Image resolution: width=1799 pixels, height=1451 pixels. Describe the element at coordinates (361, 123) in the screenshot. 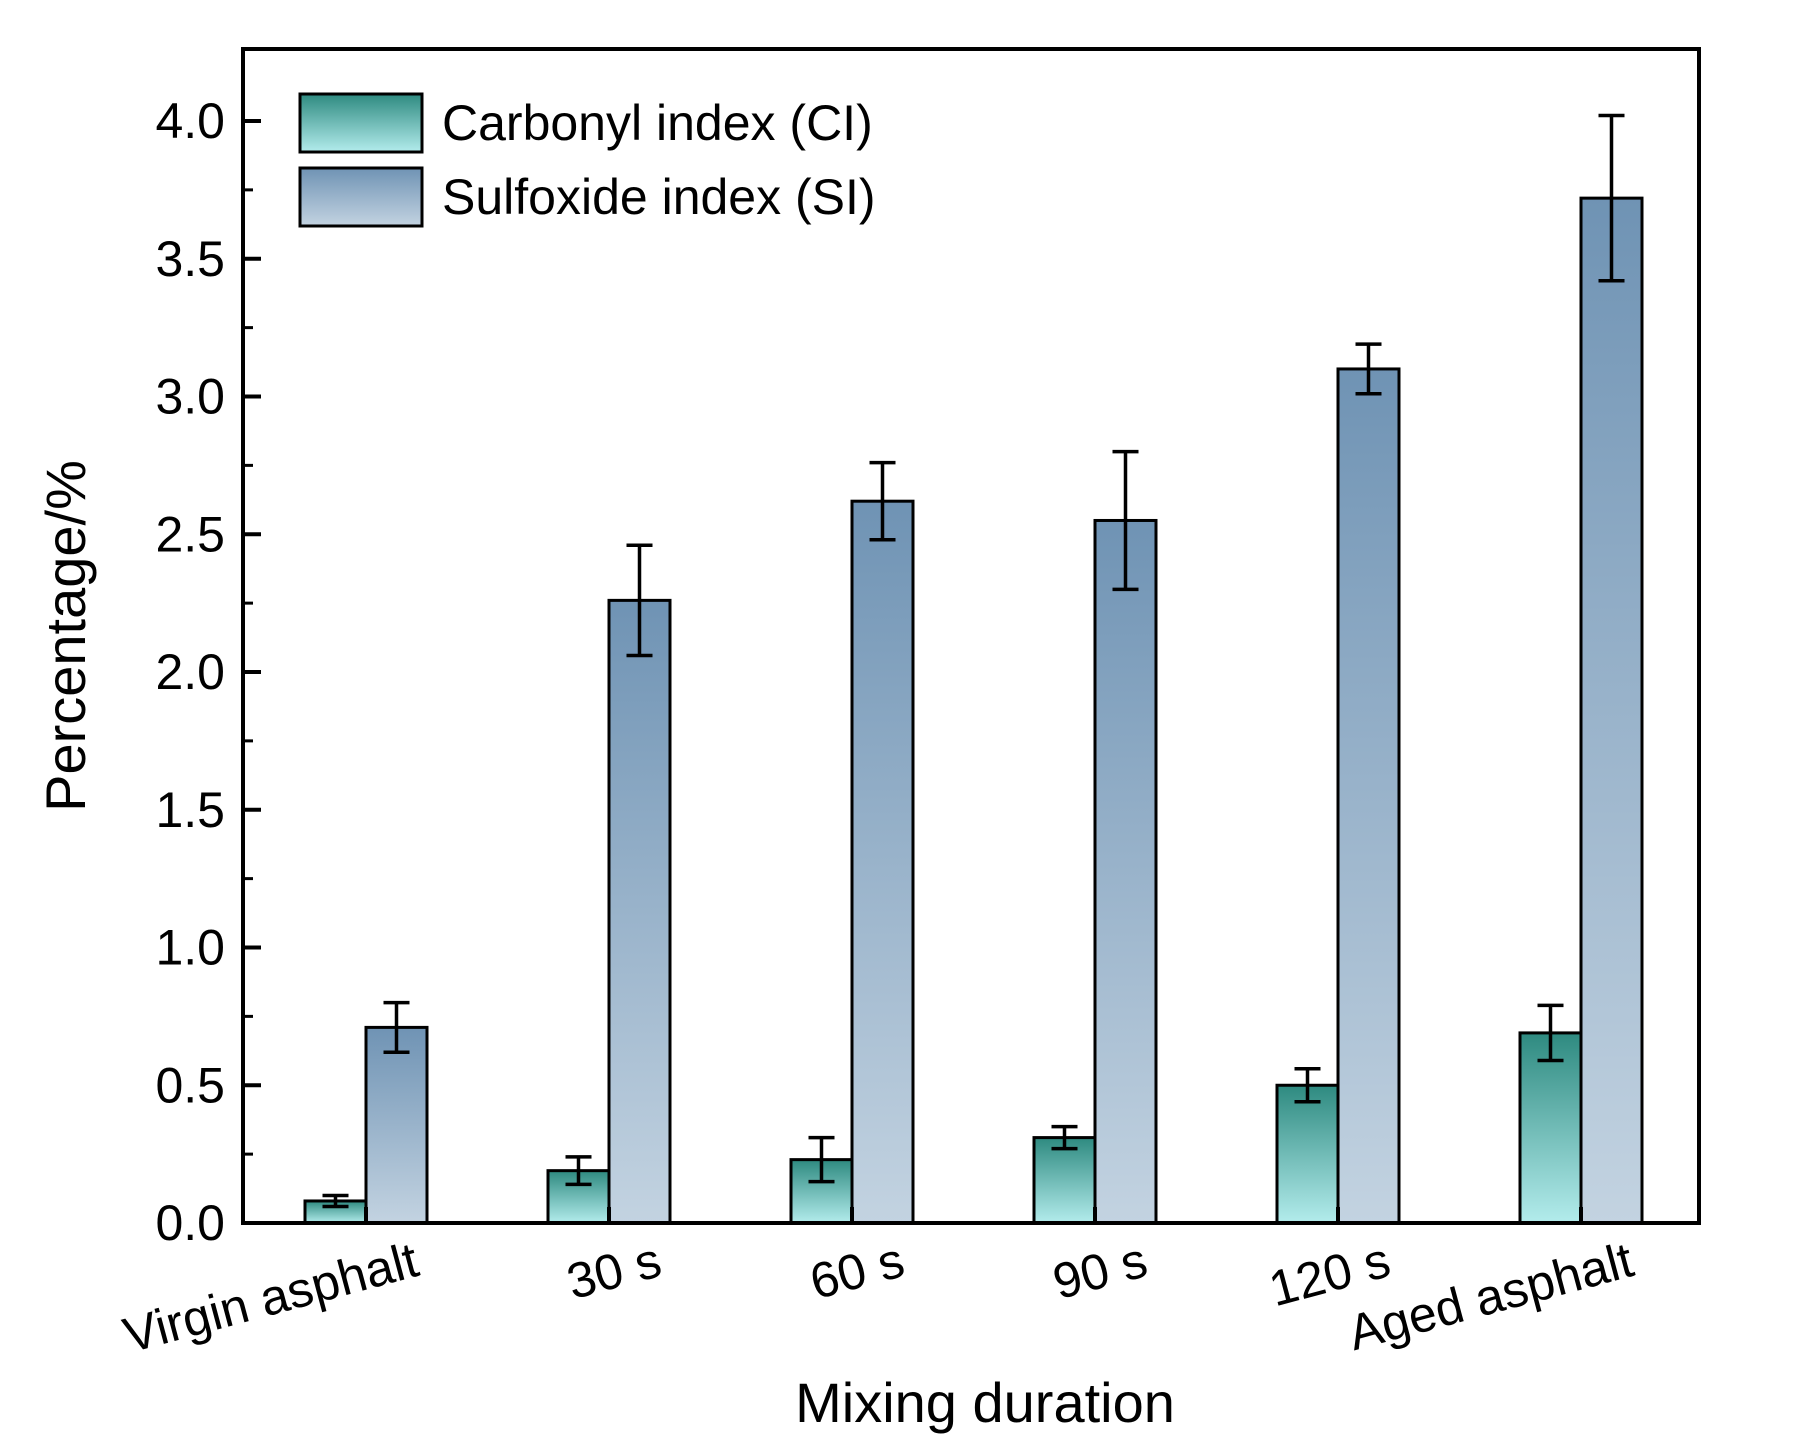

I see `legend-swatch-ci` at that location.